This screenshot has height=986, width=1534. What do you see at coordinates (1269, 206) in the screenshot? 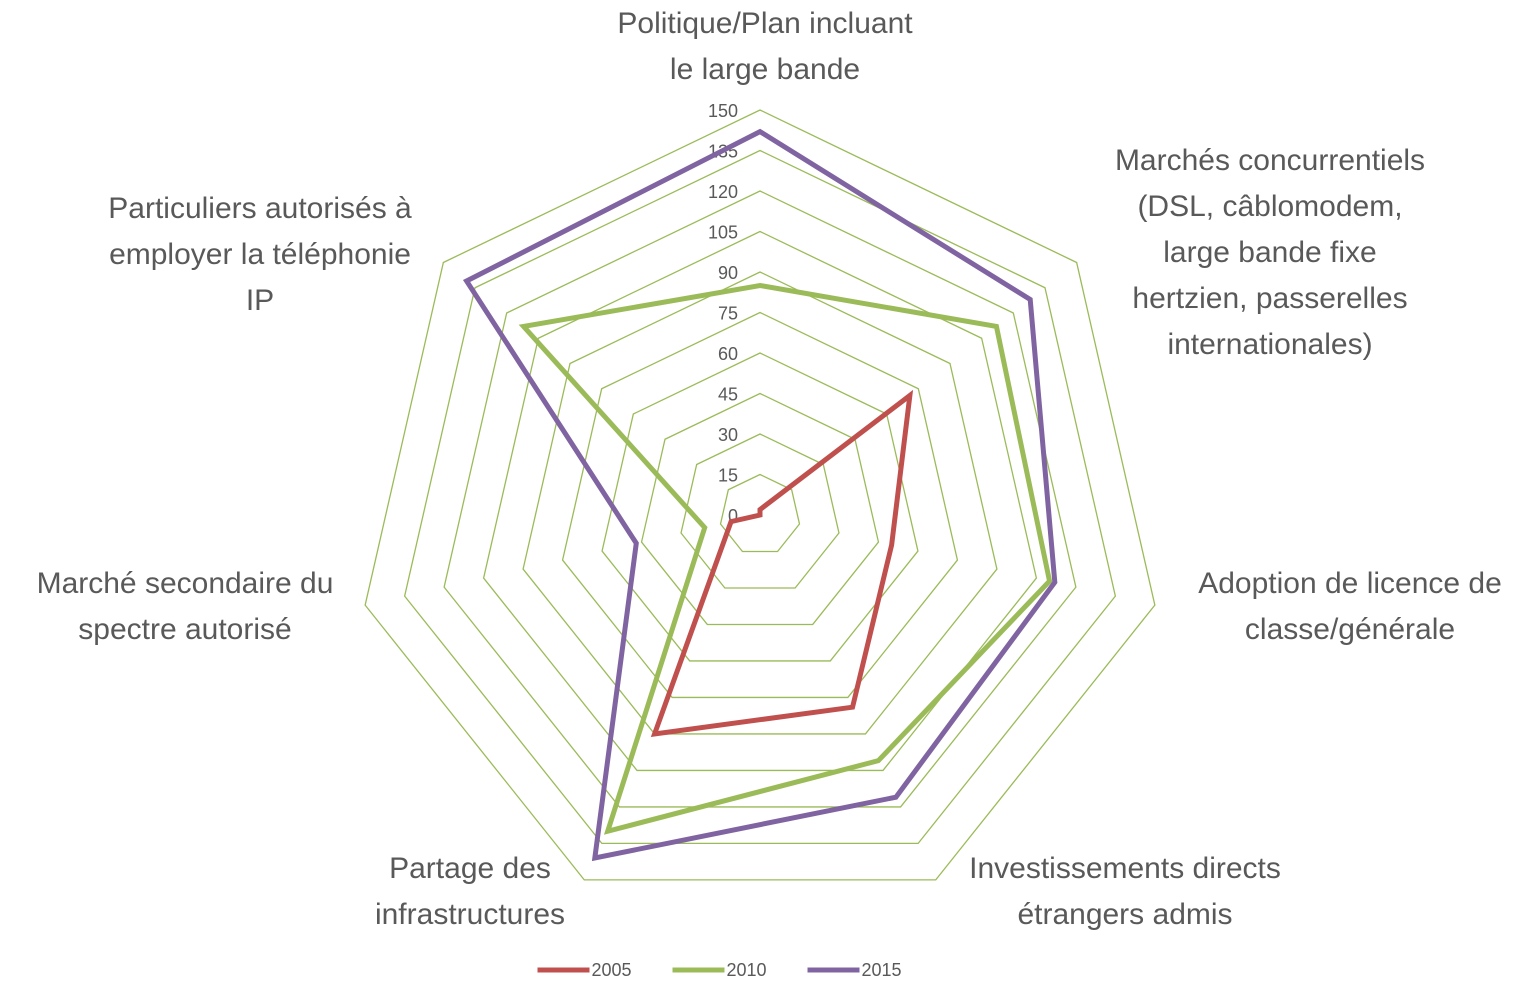
I see `axis-label: (DSL, câblomodem,` at bounding box center [1269, 206].